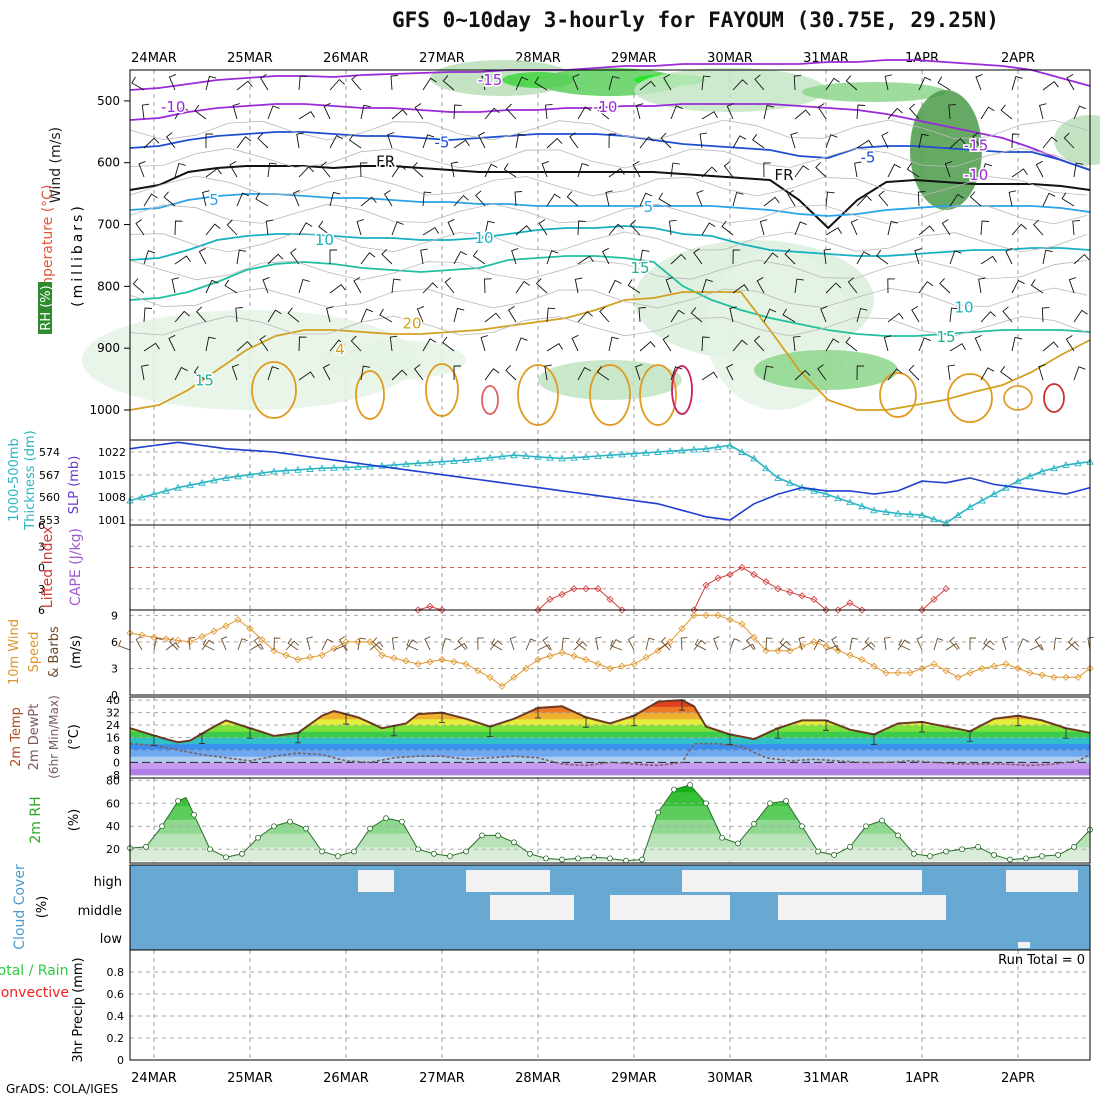 This screenshot has height=1100, width=1100. I want to click on li-line, so click(580, 599).